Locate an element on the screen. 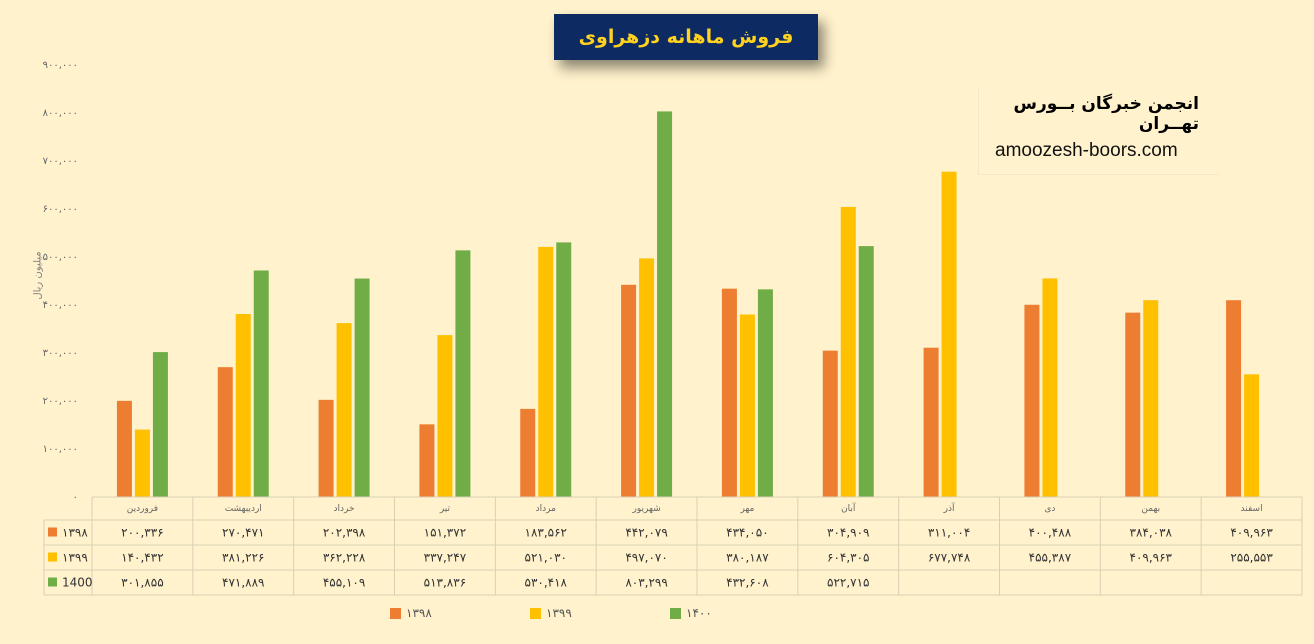 This screenshot has height=644, width=1314. table-cell-value: ۴۵۵,۱۰۹ is located at coordinates (344, 583).